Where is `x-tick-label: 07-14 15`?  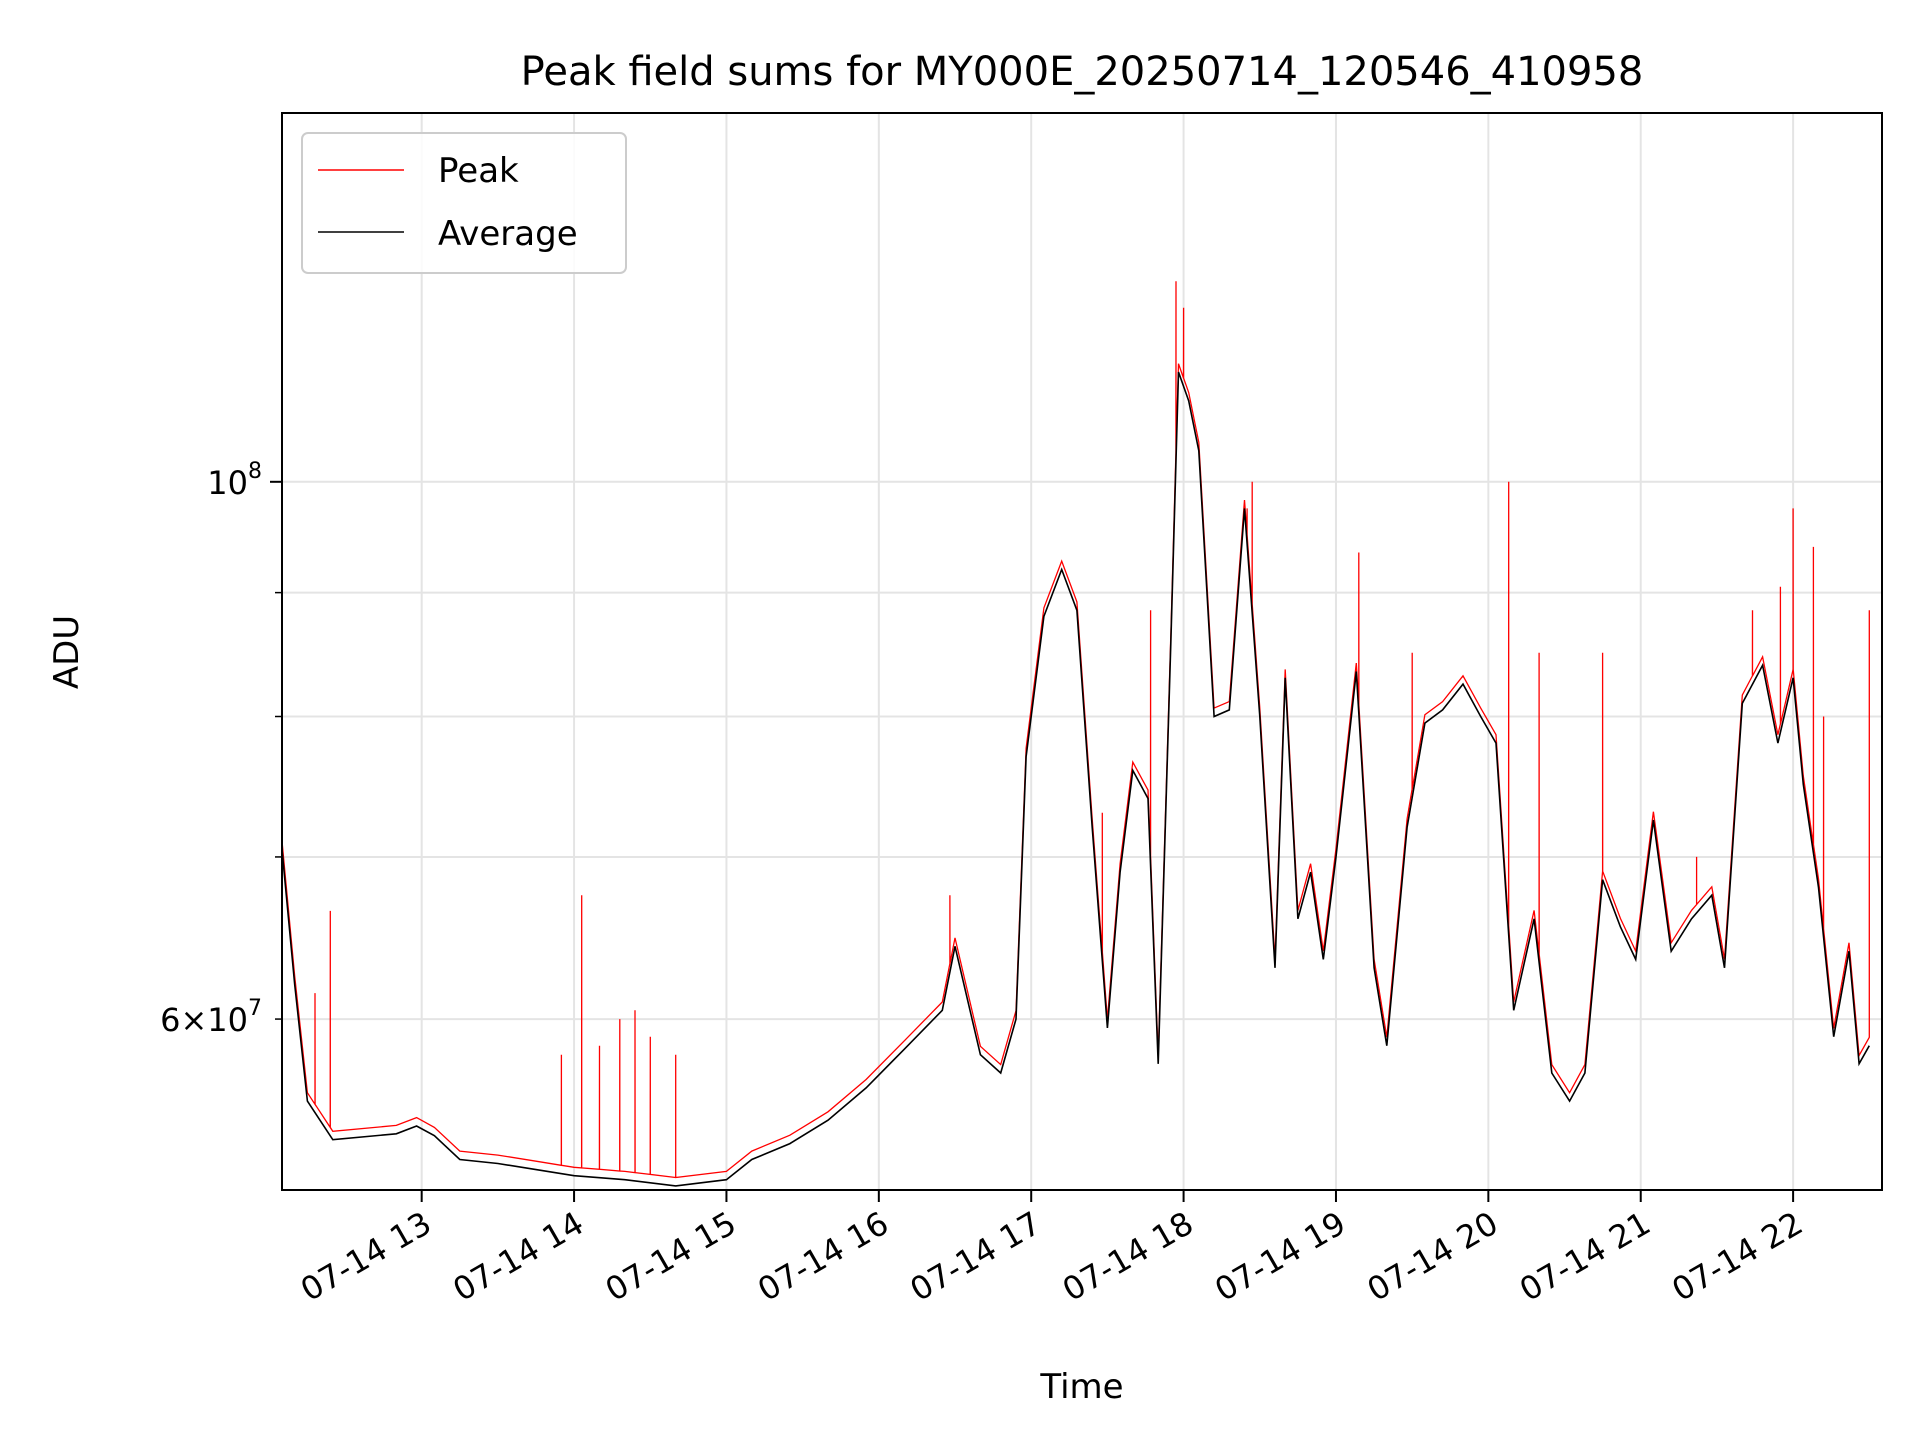 x-tick-label: 07-14 15 is located at coordinates (671, 1256).